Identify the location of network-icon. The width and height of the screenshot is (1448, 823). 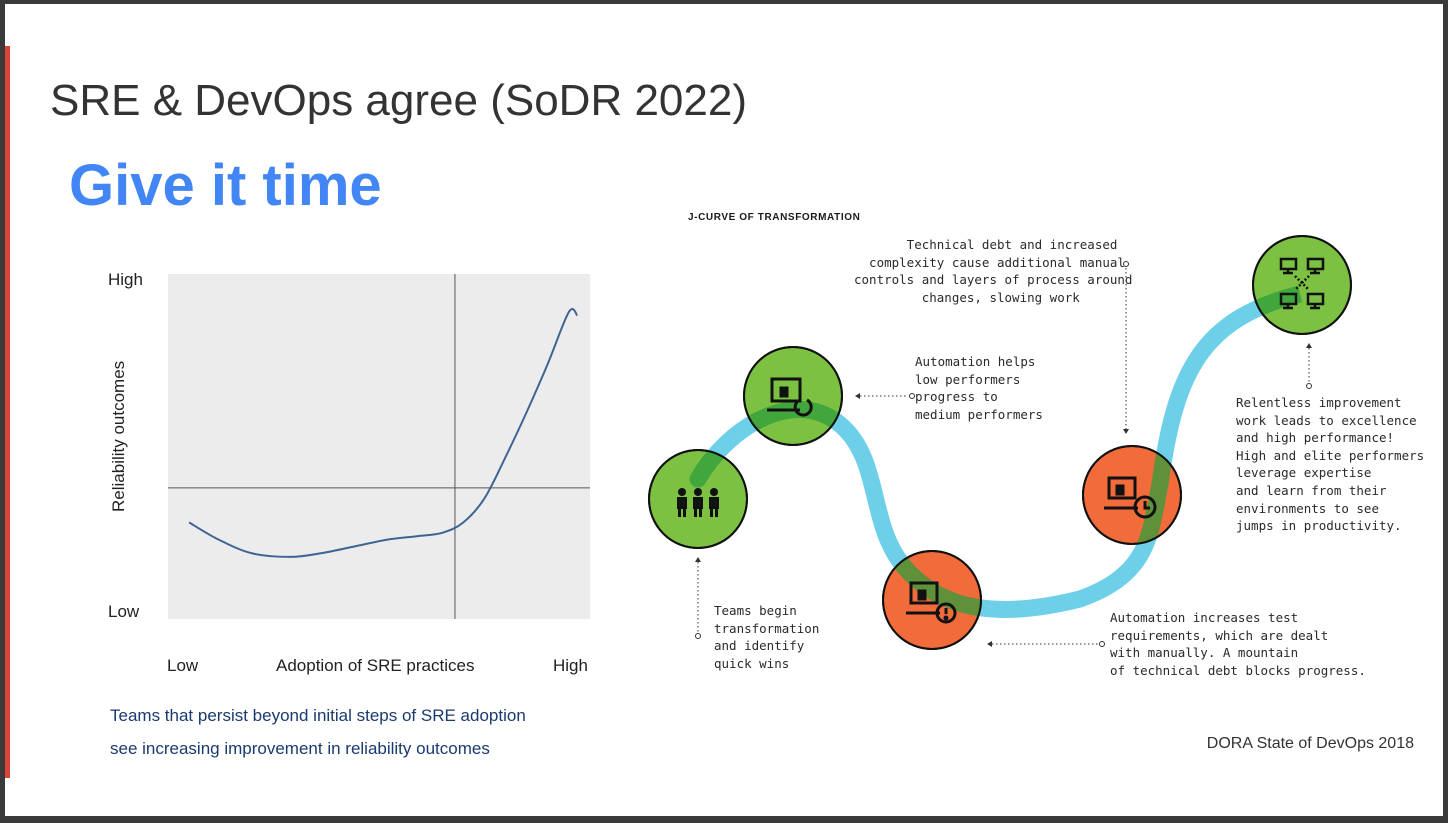
(1302, 283).